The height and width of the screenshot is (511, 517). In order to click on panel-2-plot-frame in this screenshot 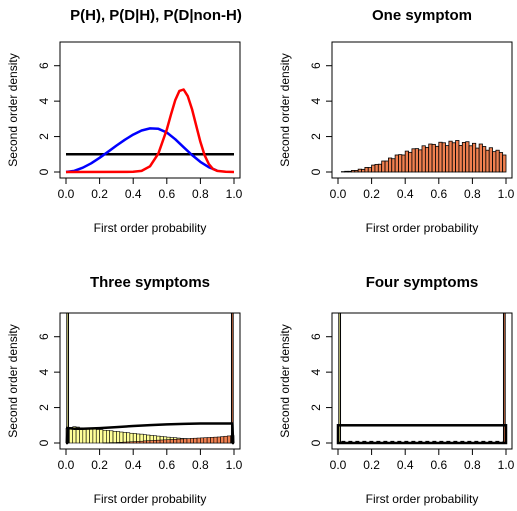, I will do `click(422, 110)`.